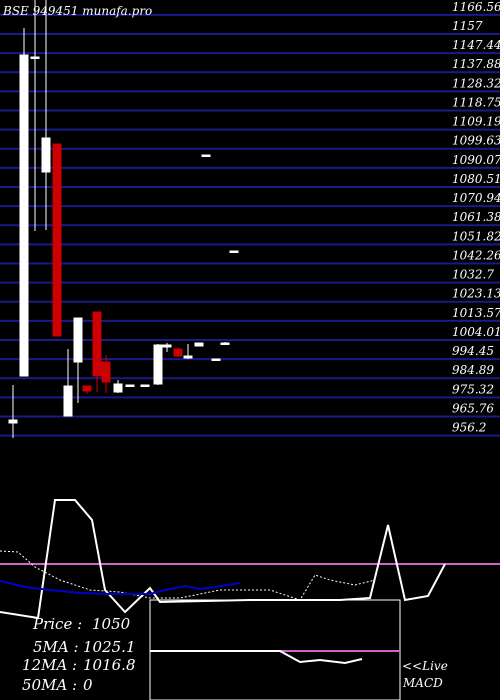  What do you see at coordinates (188, 575) in the screenshot?
I see `indicator-dotted-line` at bounding box center [188, 575].